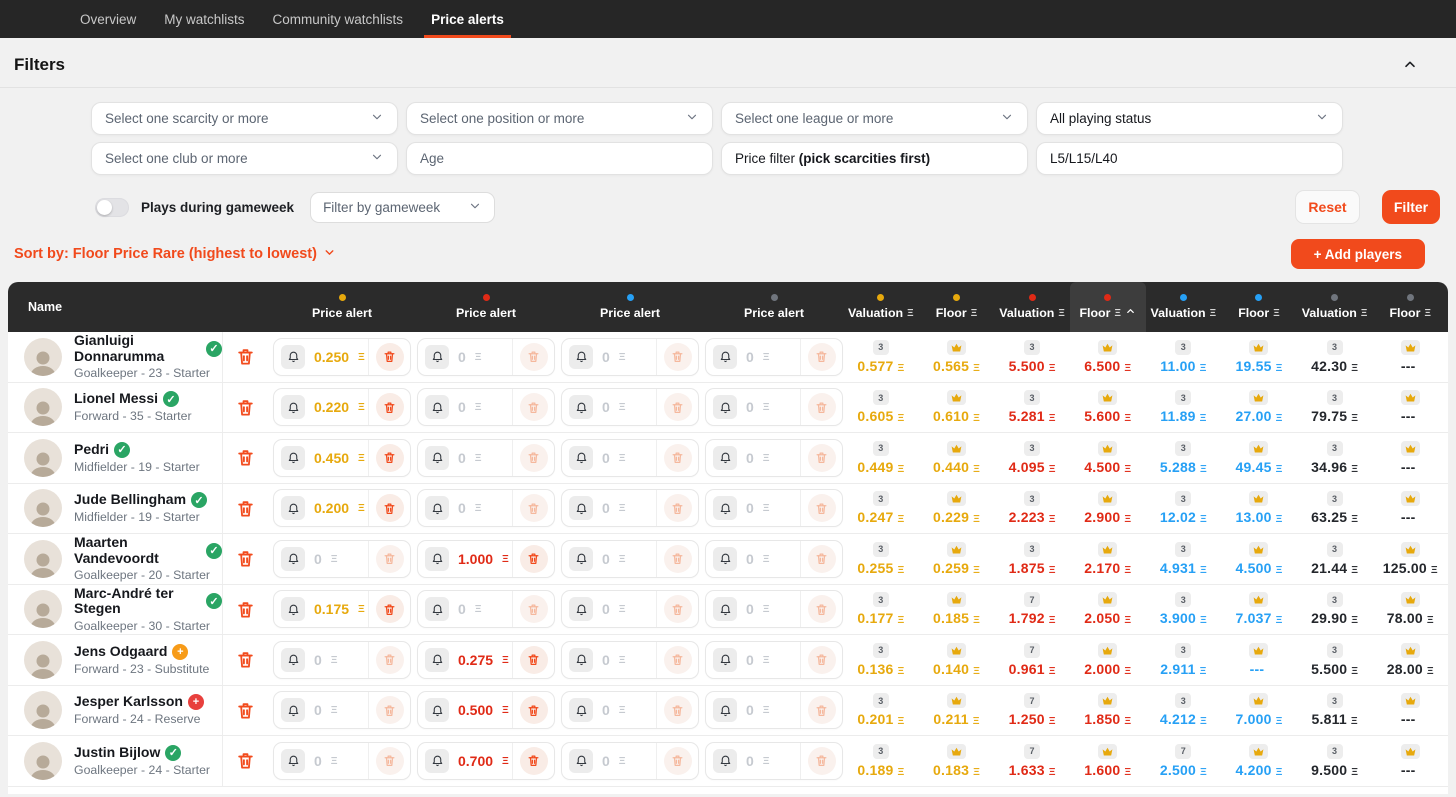 The width and height of the screenshot is (1456, 797). I want to click on player-name: Gianluigi Donnarumma, so click(119, 348).